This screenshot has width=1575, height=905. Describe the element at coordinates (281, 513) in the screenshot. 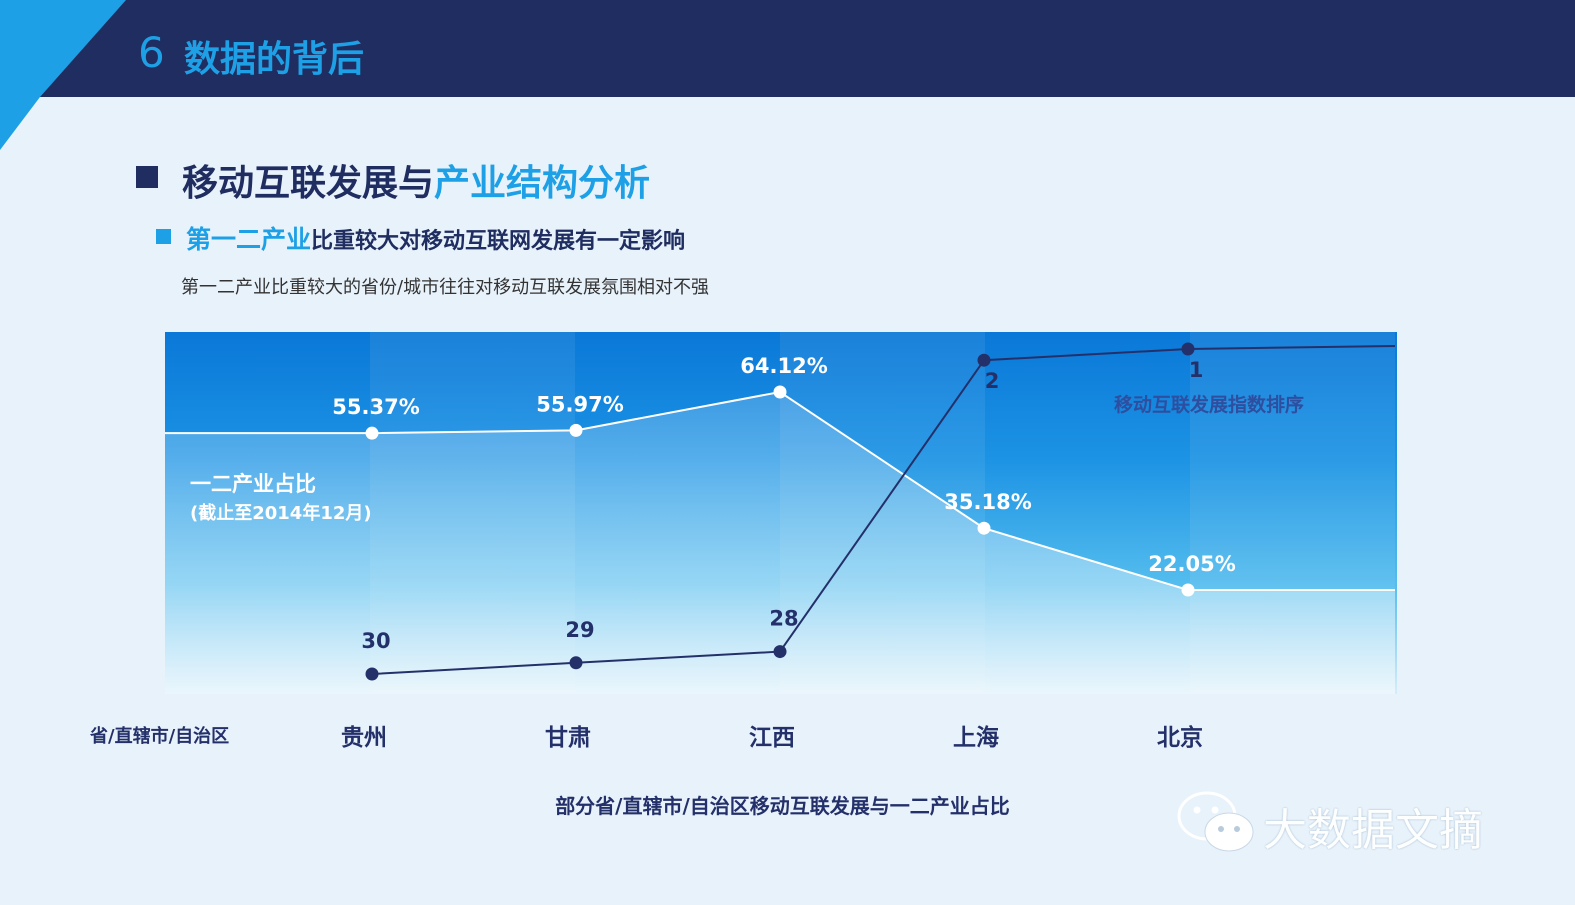

I see `legend-share-note: (截止至2014年12月)` at that location.